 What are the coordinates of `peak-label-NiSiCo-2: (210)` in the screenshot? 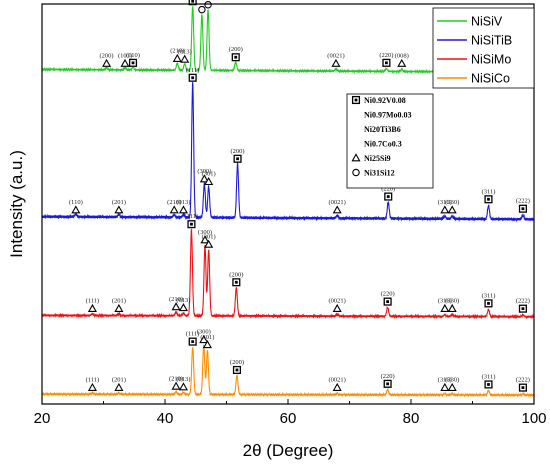 It's located at (176, 378).